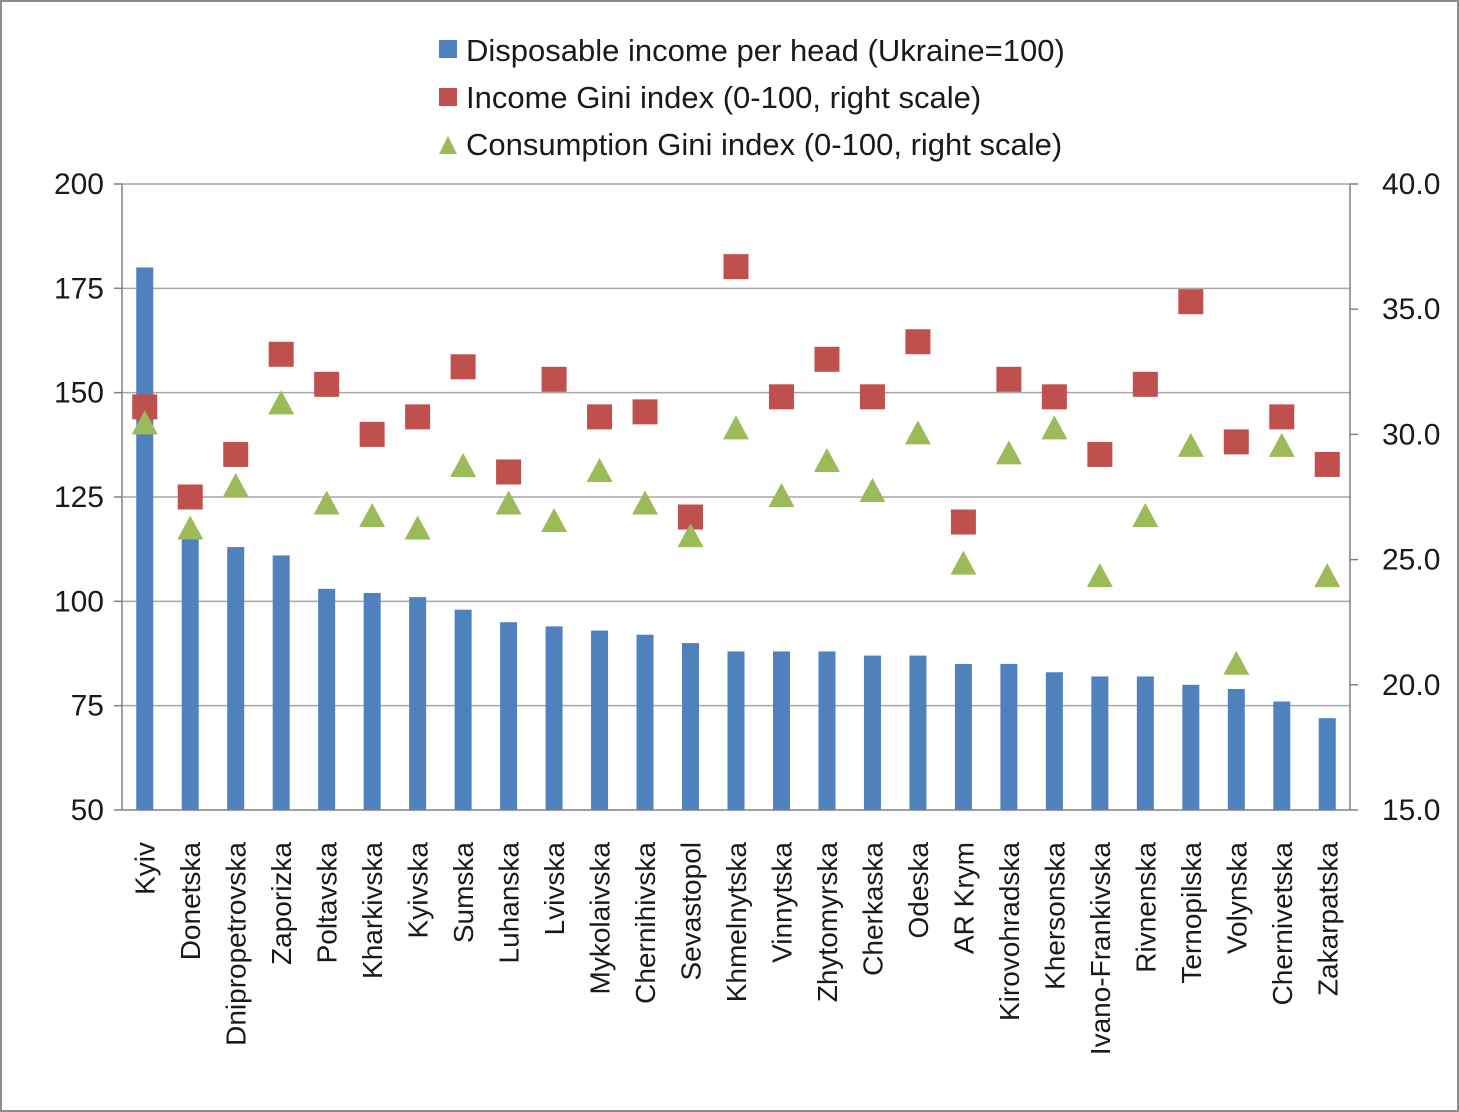  What do you see at coordinates (448, 49) in the screenshot?
I see `legend-swatch-bar` at bounding box center [448, 49].